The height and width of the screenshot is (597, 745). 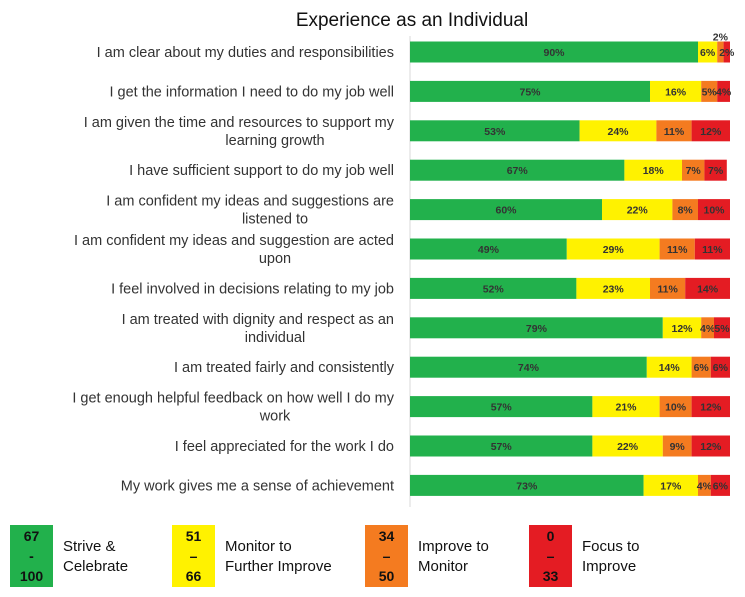 I want to click on data-label: 79%, so click(x=537, y=329).